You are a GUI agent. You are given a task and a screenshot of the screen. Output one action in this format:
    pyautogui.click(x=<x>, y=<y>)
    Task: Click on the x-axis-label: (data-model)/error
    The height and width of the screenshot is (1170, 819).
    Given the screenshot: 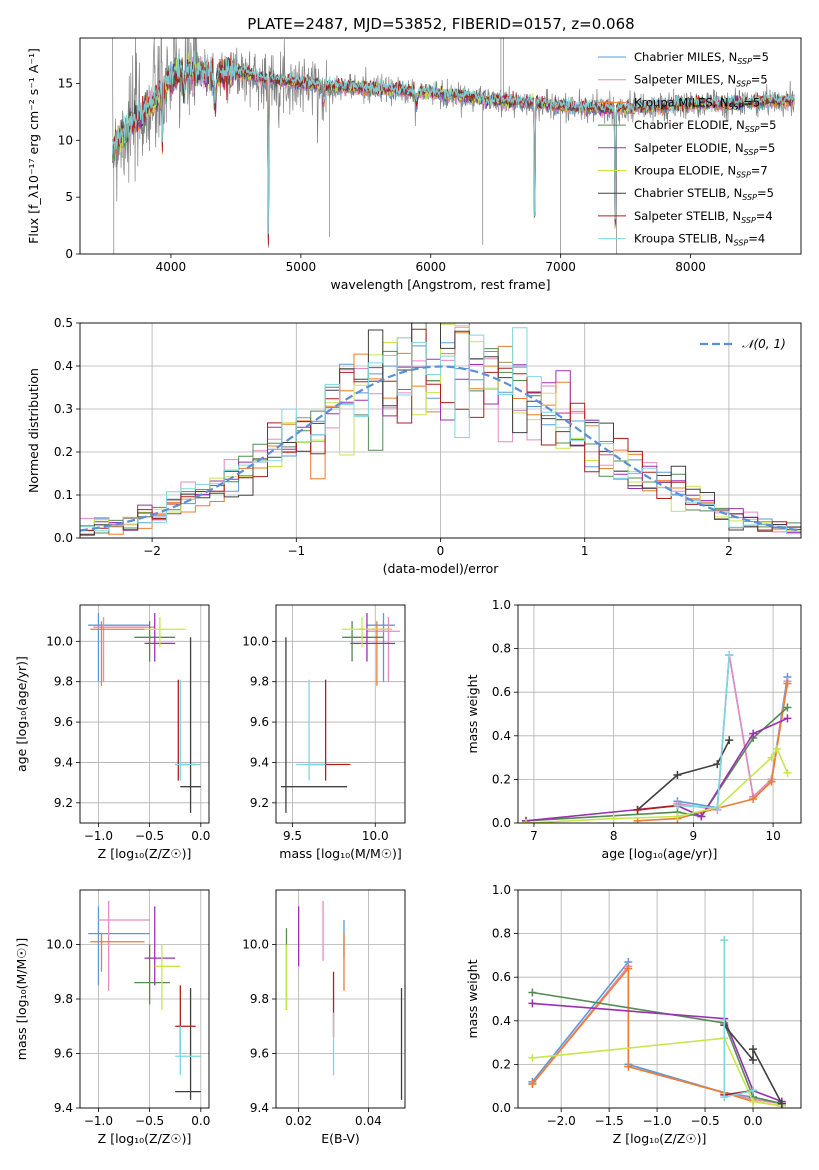 What is the action you would take?
    pyautogui.click(x=441, y=568)
    